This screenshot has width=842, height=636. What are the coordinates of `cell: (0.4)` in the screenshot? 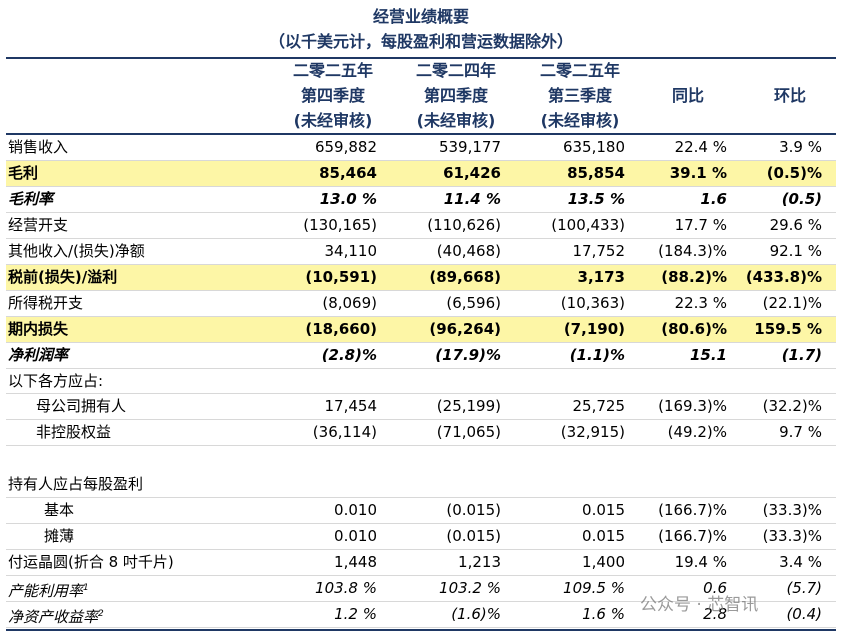 It's located at (804, 614).